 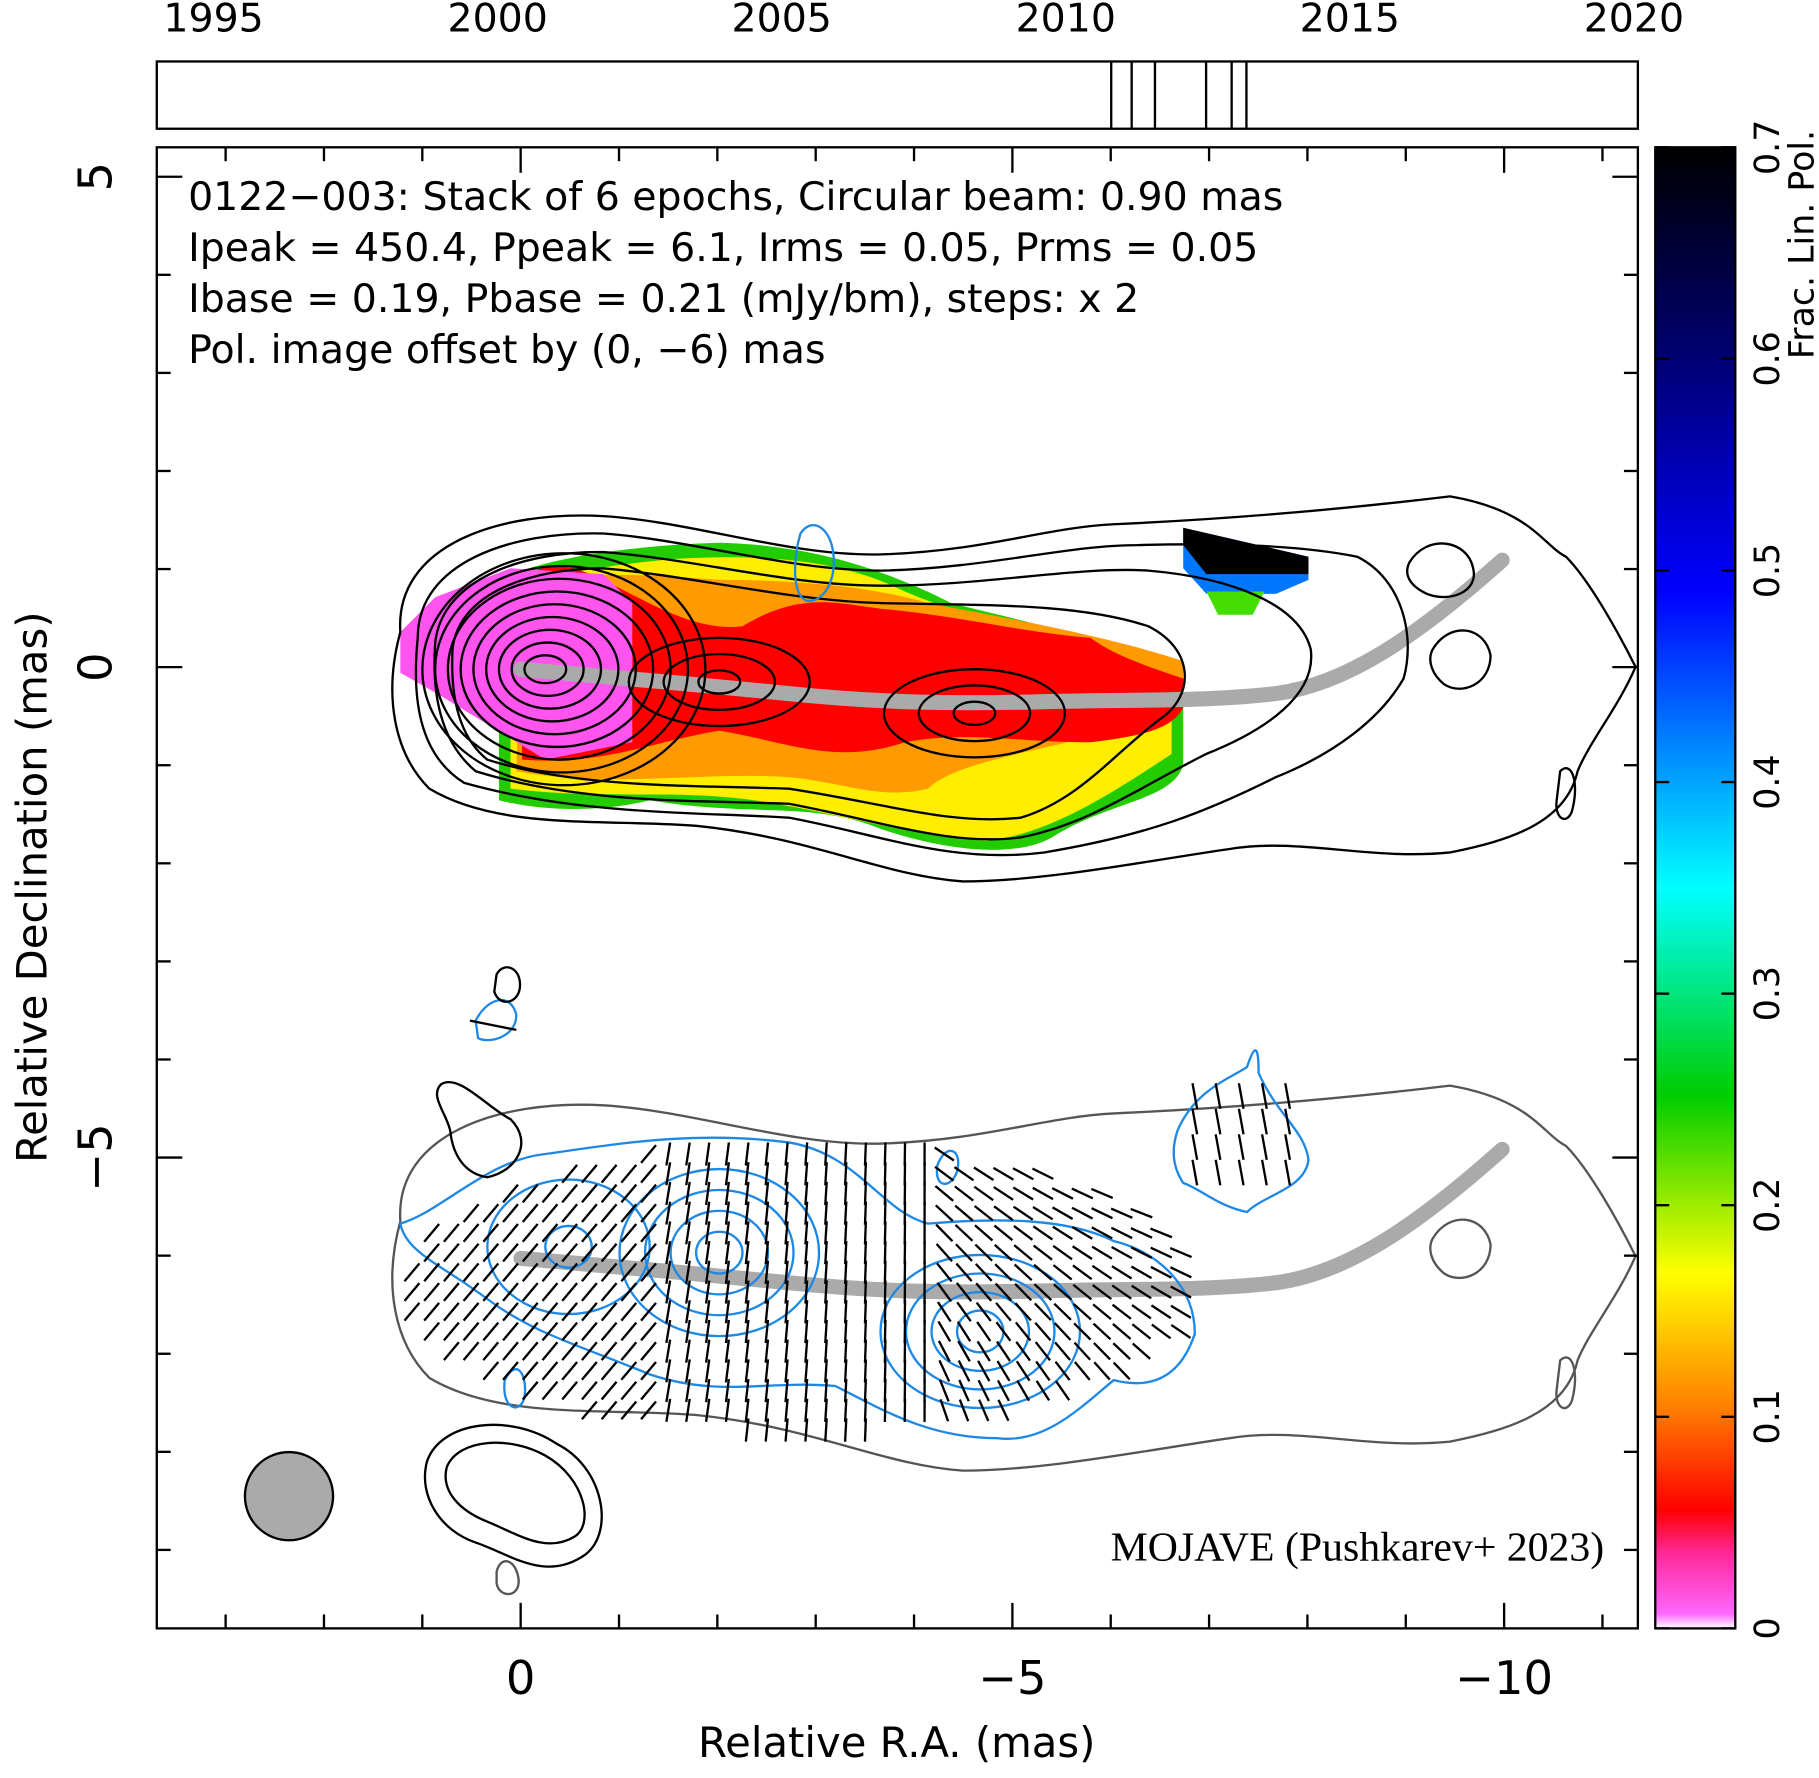 I want to click on timeline: 1995 2000 2005 2010 2015 2020, so click(x=919, y=65).